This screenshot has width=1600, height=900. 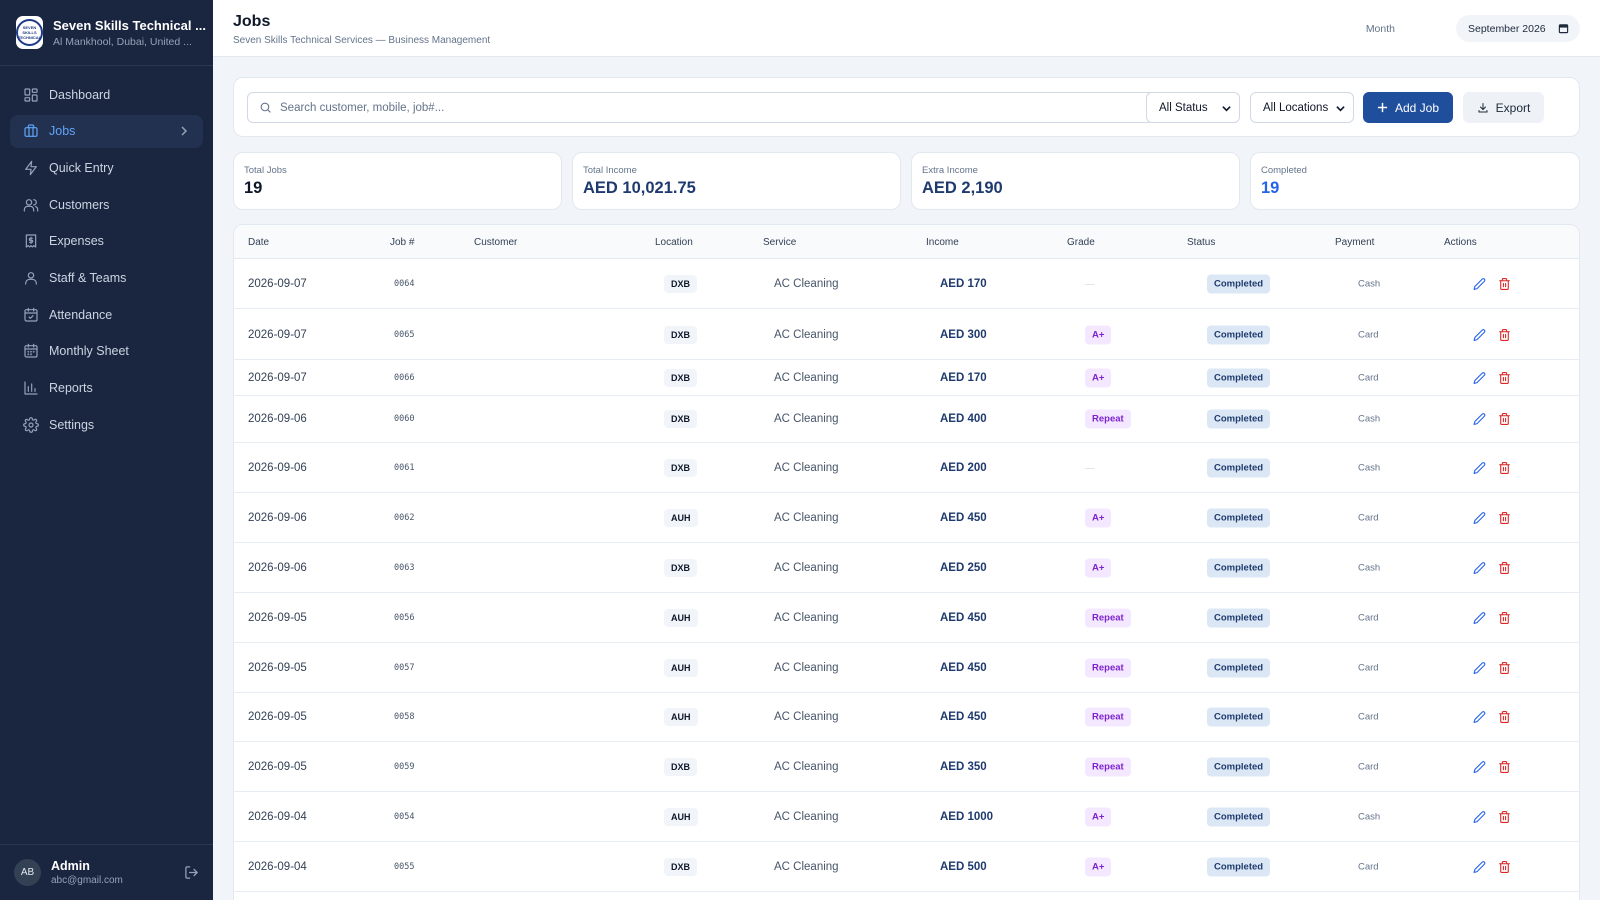 What do you see at coordinates (404, 816) in the screenshot?
I see `cell-job-number: 0054` at bounding box center [404, 816].